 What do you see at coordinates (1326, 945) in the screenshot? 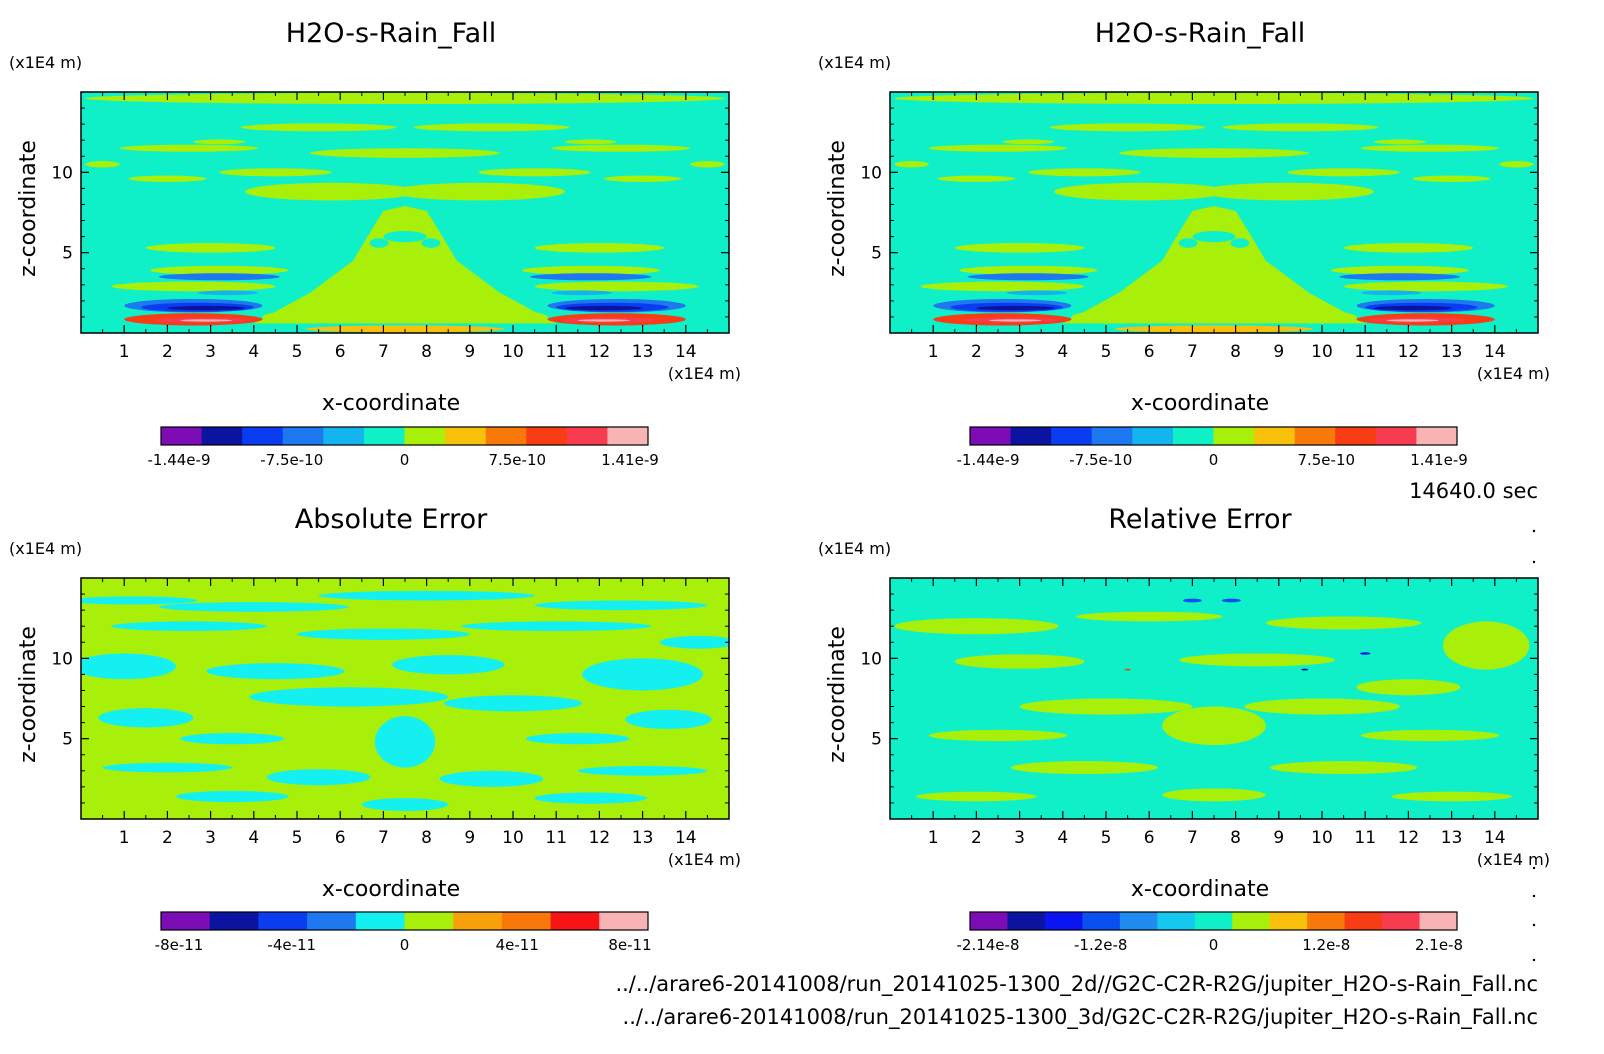
I see `colorbar-label: 1.2e-8` at bounding box center [1326, 945].